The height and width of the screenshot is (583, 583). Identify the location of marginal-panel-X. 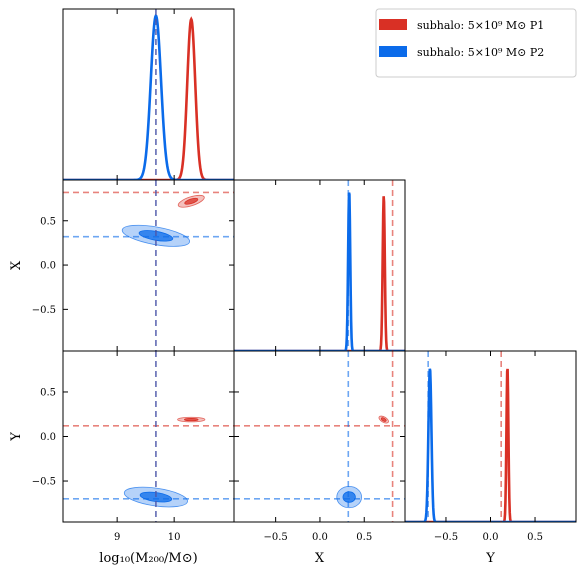
(319, 265).